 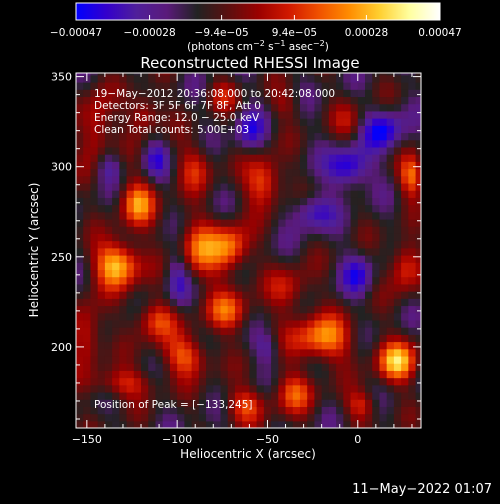 I want to click on y-tick-label: 200, so click(x=61, y=347).